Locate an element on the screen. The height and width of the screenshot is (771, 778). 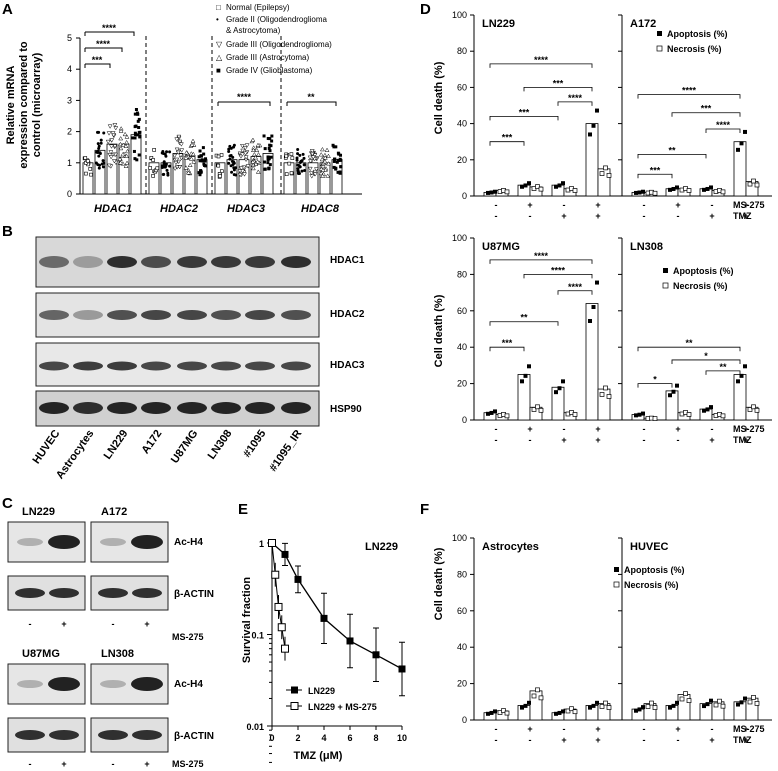
b-lane-label: #1095 is located at coordinates (254, 444).